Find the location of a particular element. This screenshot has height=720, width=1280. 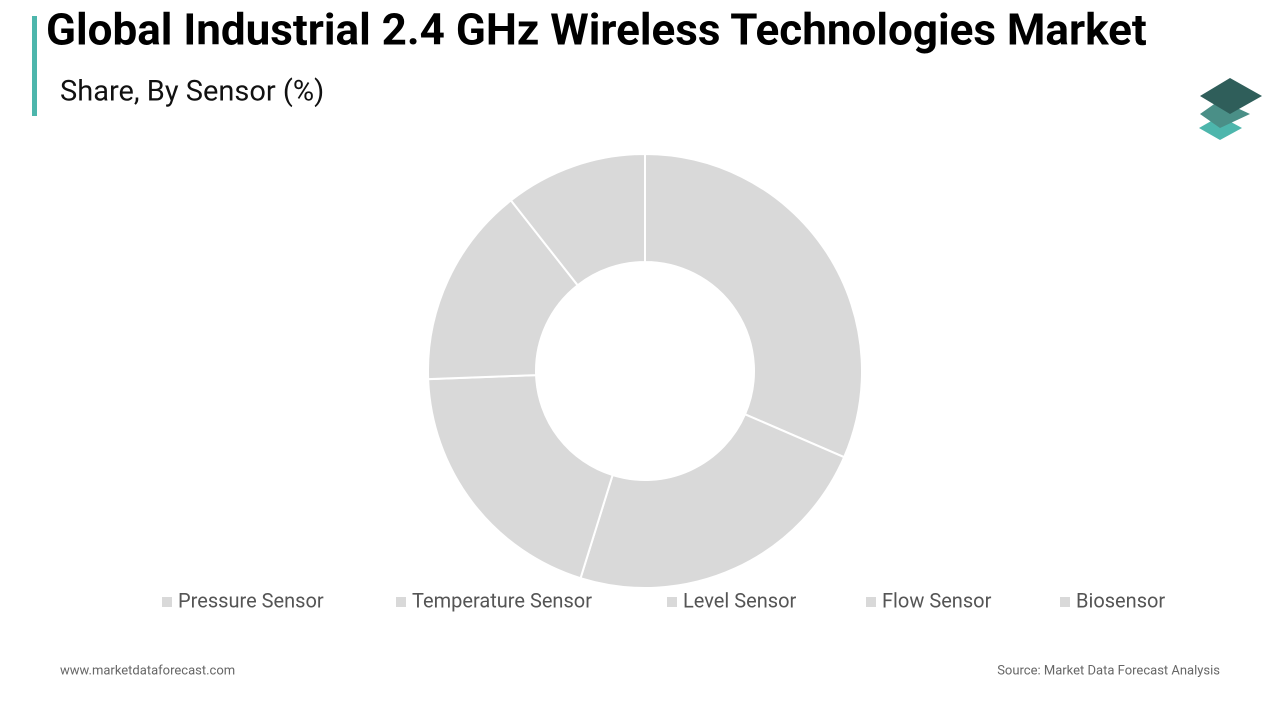

legend-label: Level Sensor is located at coordinates (739, 600).